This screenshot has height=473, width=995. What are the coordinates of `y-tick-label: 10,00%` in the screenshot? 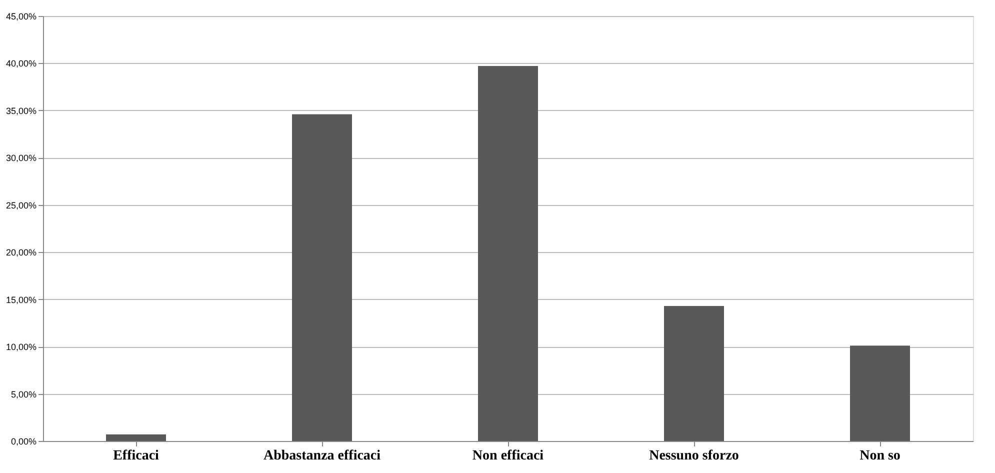 It's located at (21, 347).